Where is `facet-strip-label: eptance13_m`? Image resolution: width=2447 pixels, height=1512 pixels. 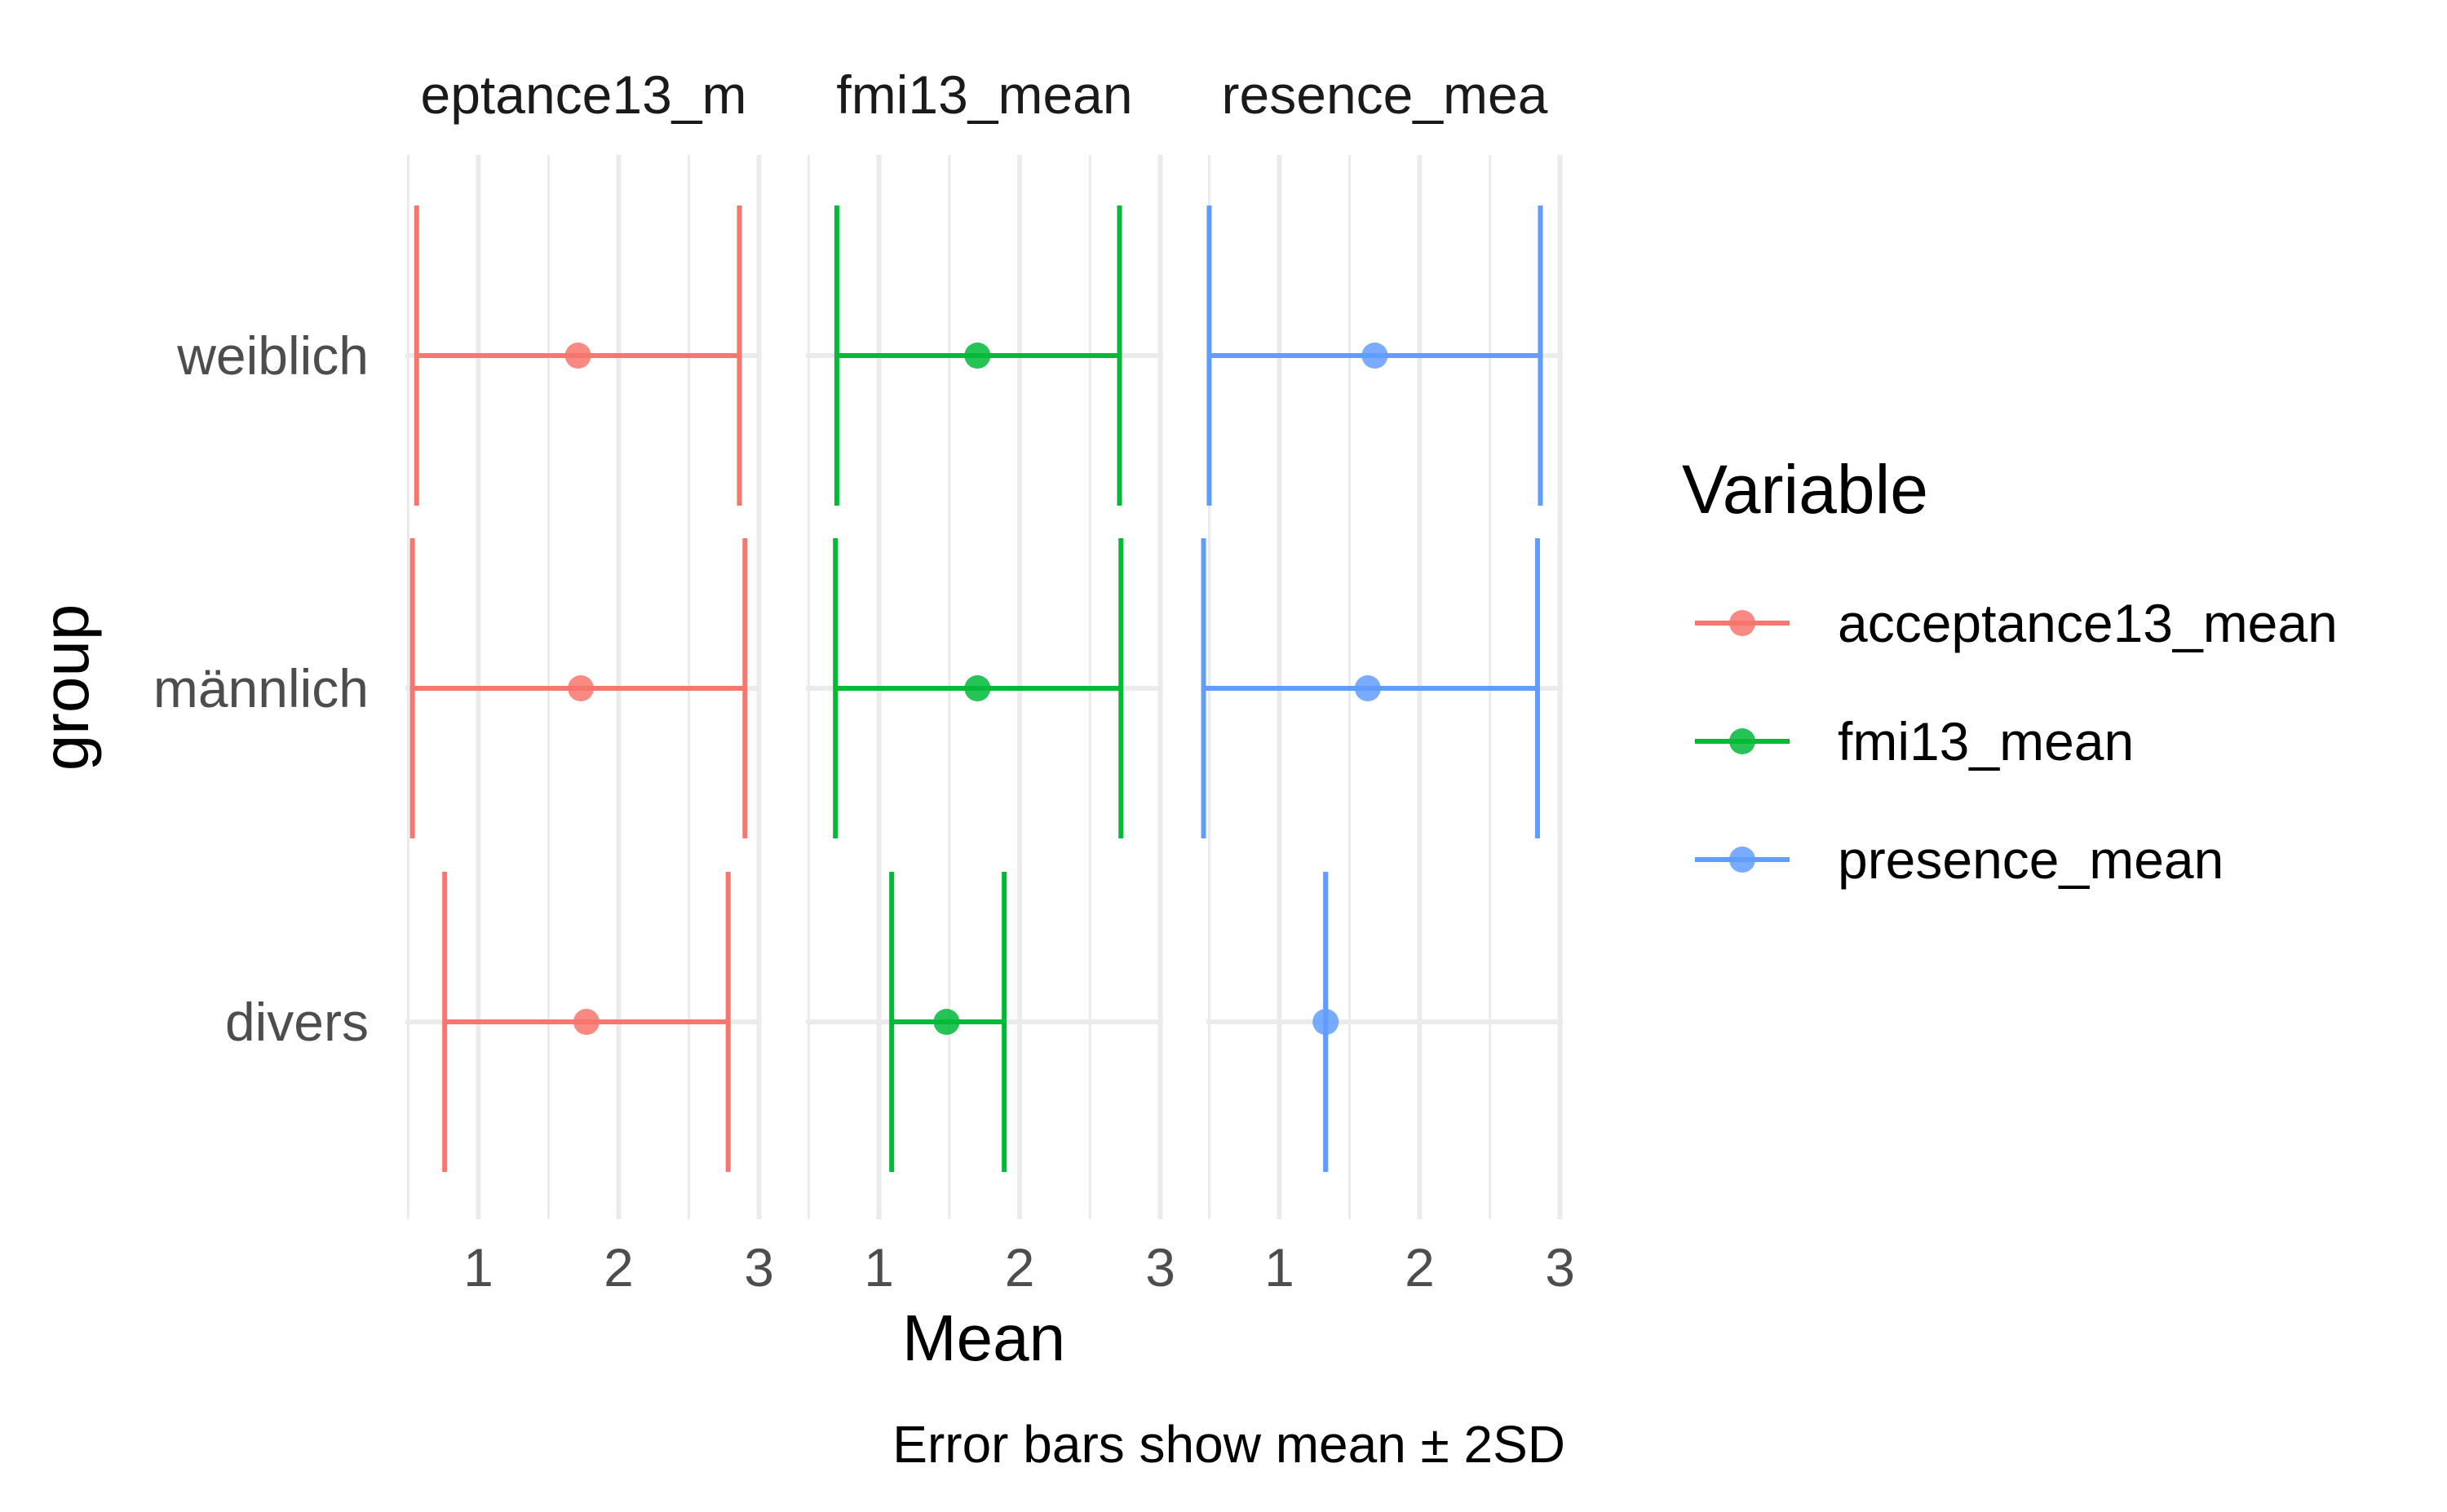 facet-strip-label: eptance13_m is located at coordinates (584, 95).